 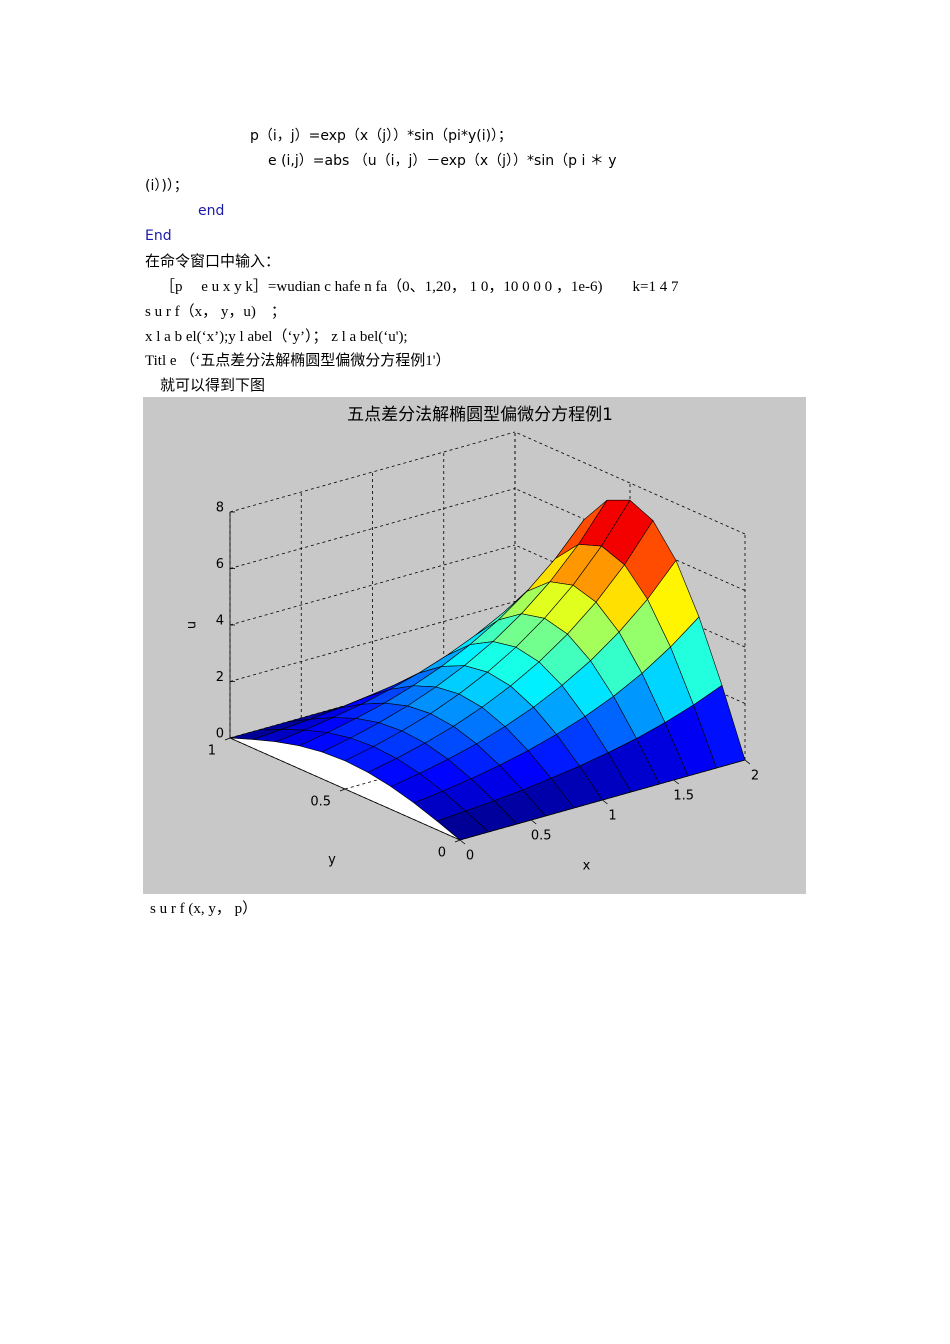 What do you see at coordinates (158, 236) in the screenshot?
I see `code-line: End` at bounding box center [158, 236].